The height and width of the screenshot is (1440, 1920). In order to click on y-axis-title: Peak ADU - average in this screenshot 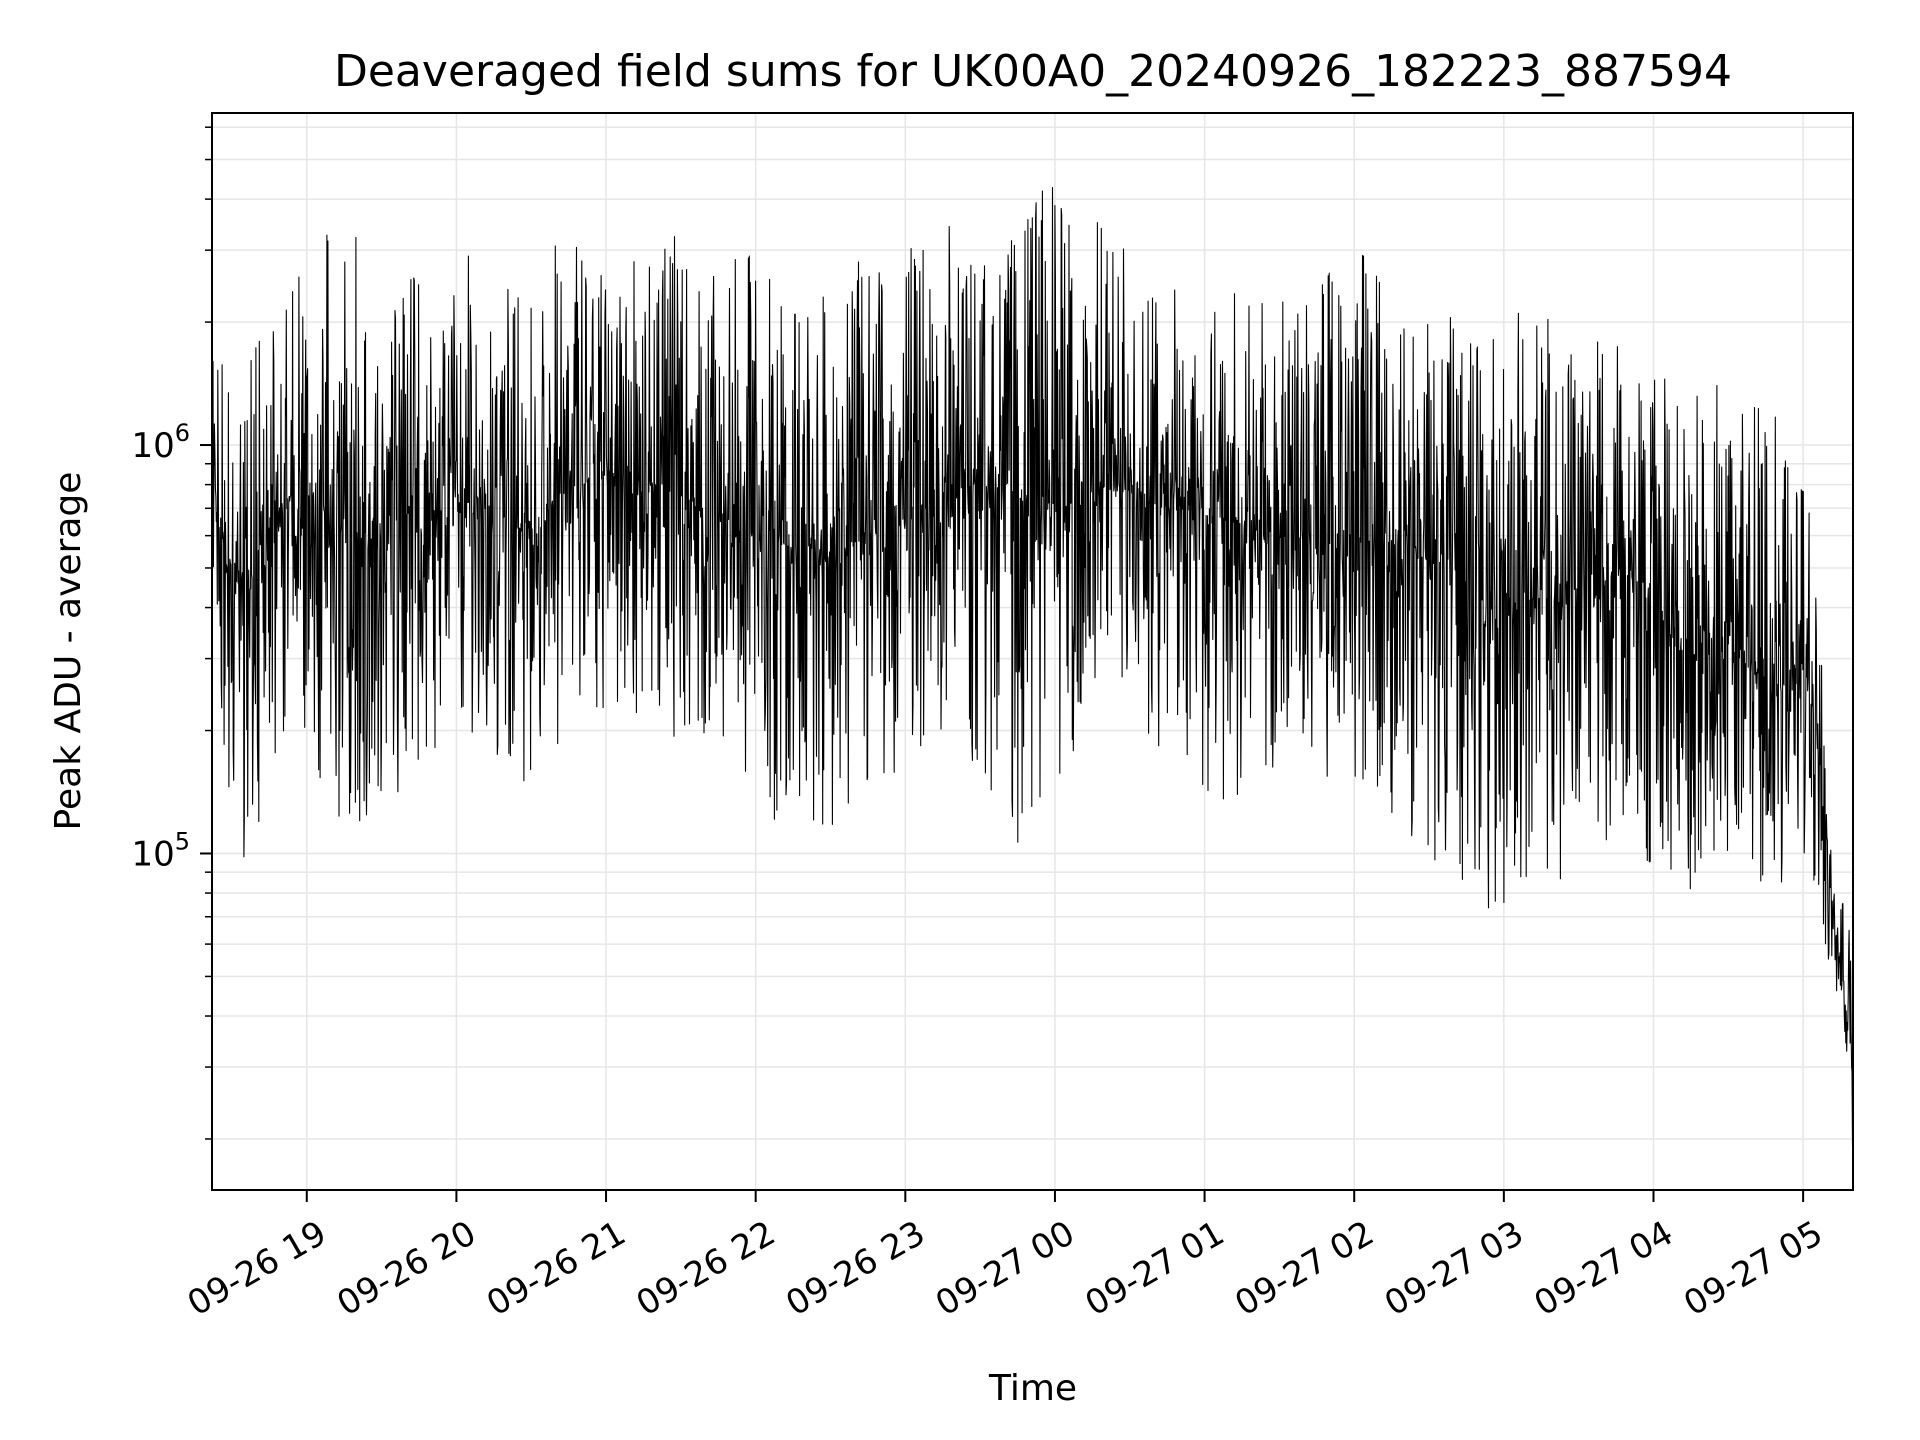, I will do `click(68, 651)`.